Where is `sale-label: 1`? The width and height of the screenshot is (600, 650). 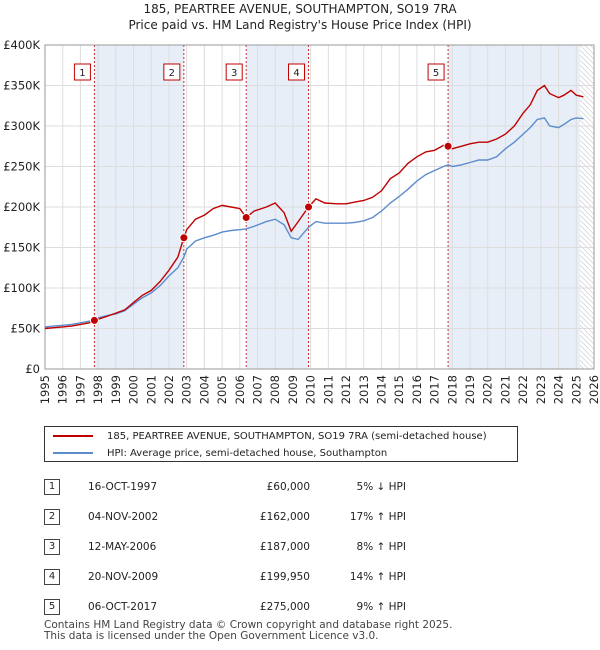
sale-label: 1 is located at coordinates (82, 73).